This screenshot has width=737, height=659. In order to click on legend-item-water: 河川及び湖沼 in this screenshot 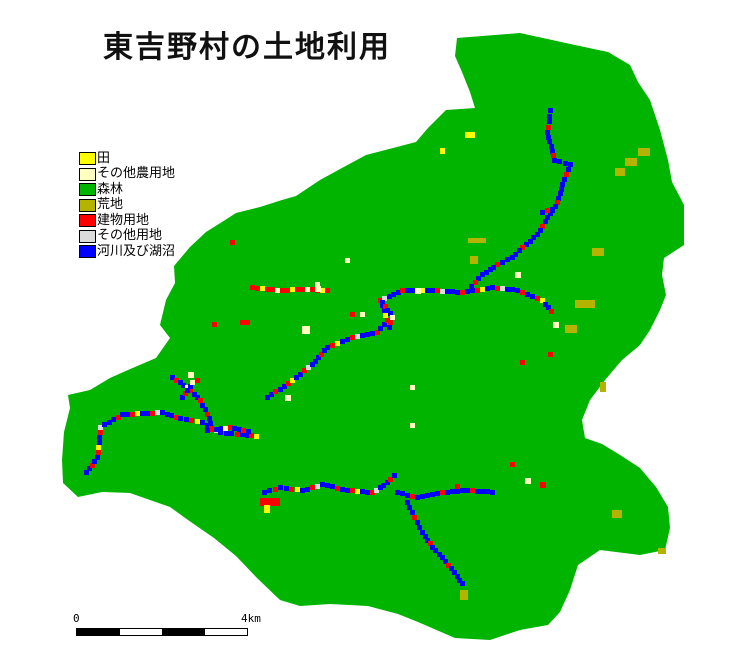, I will do `click(127, 252)`.